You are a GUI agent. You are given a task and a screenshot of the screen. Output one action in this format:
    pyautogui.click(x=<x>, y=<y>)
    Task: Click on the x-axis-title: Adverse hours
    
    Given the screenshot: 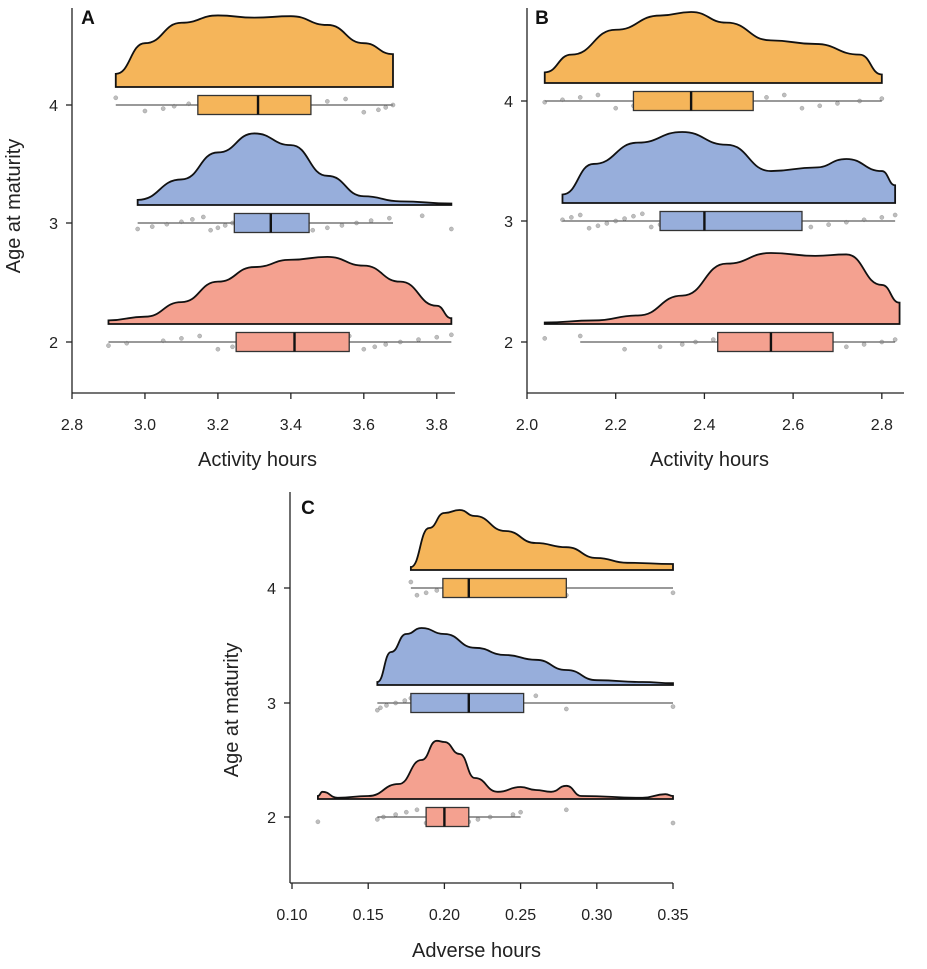 What is the action you would take?
    pyautogui.click(x=476, y=951)
    